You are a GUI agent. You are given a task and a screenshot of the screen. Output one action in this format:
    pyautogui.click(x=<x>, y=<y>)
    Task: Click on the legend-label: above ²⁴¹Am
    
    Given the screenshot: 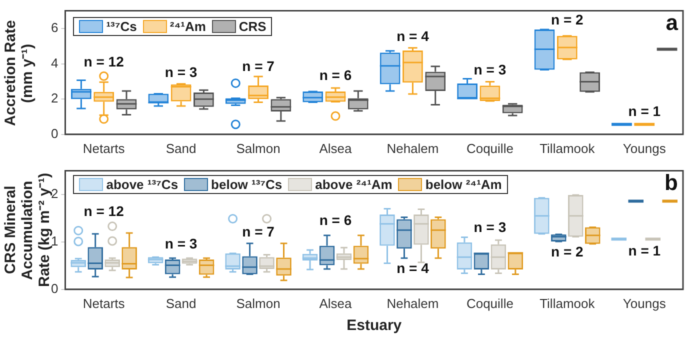 What is the action you would take?
    pyautogui.click(x=353, y=184)
    